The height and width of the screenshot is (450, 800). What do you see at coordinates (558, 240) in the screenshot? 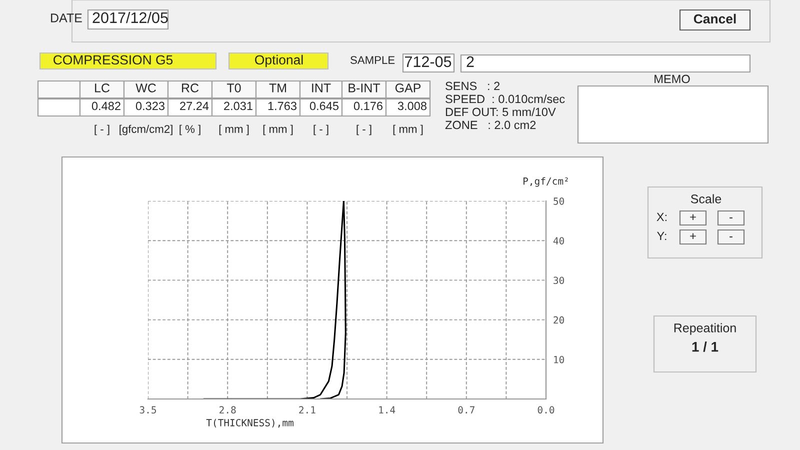
I see `y-tick-label: 40` at bounding box center [558, 240].